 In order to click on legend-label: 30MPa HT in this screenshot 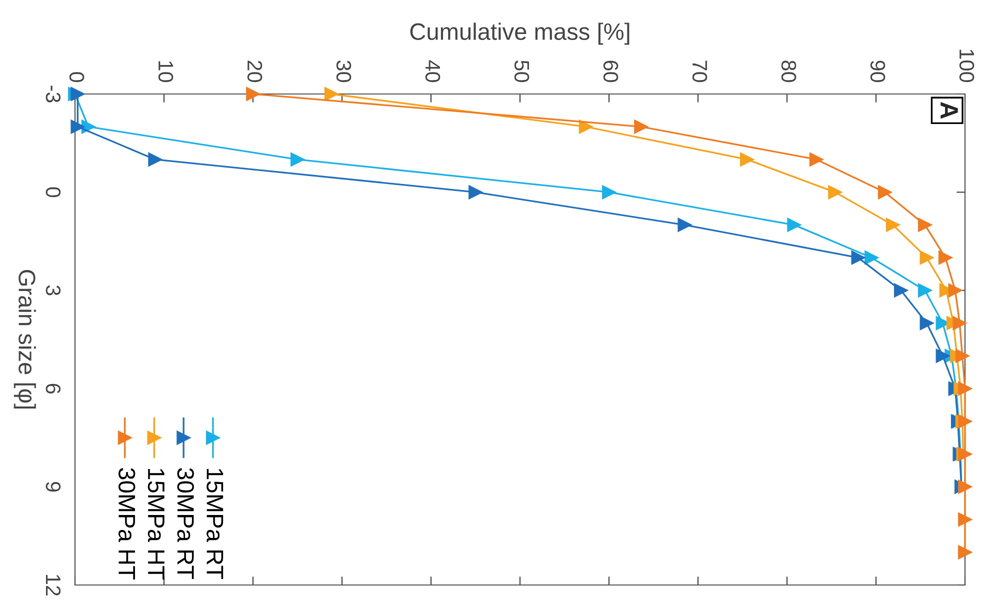, I will do `click(127, 524)`.